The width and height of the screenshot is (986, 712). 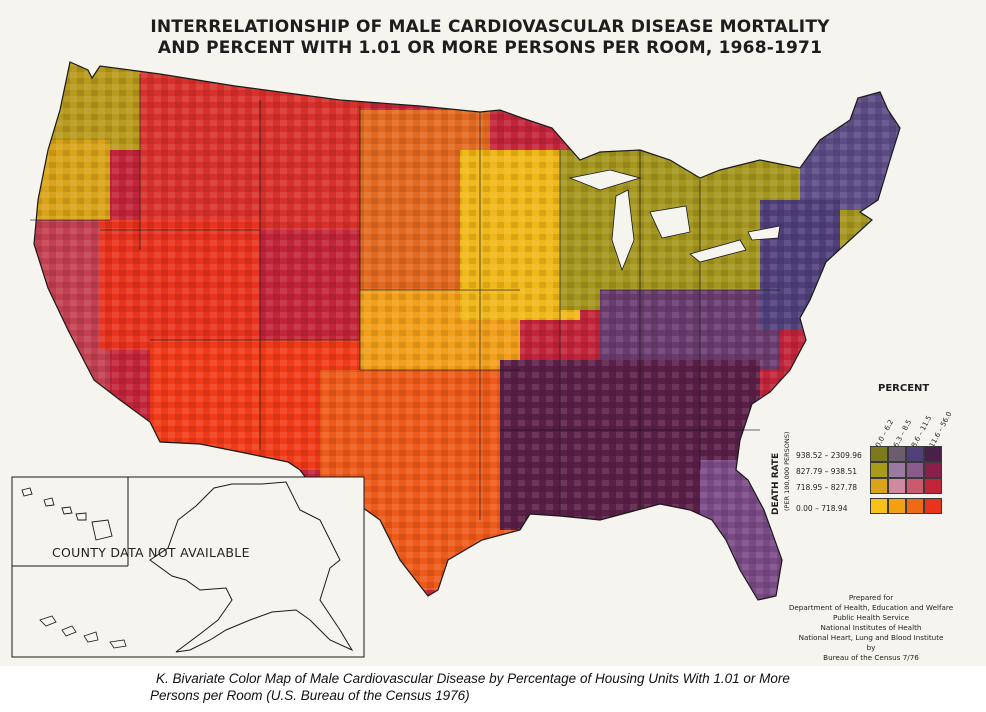 I want to click on legend-cell-rate2-pct4, so click(x=933, y=470).